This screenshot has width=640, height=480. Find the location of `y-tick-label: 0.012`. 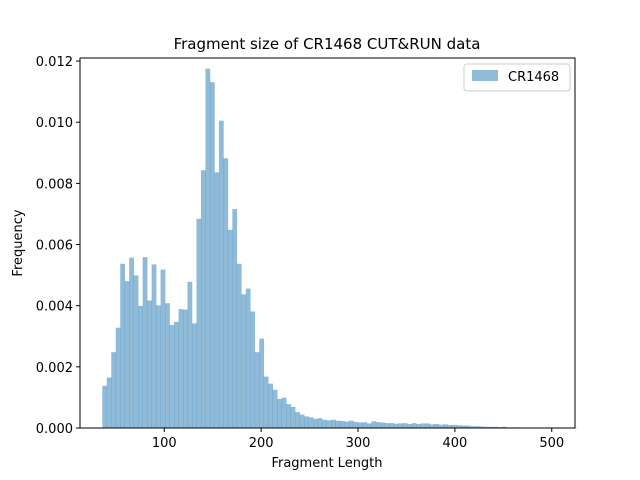

y-tick-label: 0.012 is located at coordinates (54, 62).